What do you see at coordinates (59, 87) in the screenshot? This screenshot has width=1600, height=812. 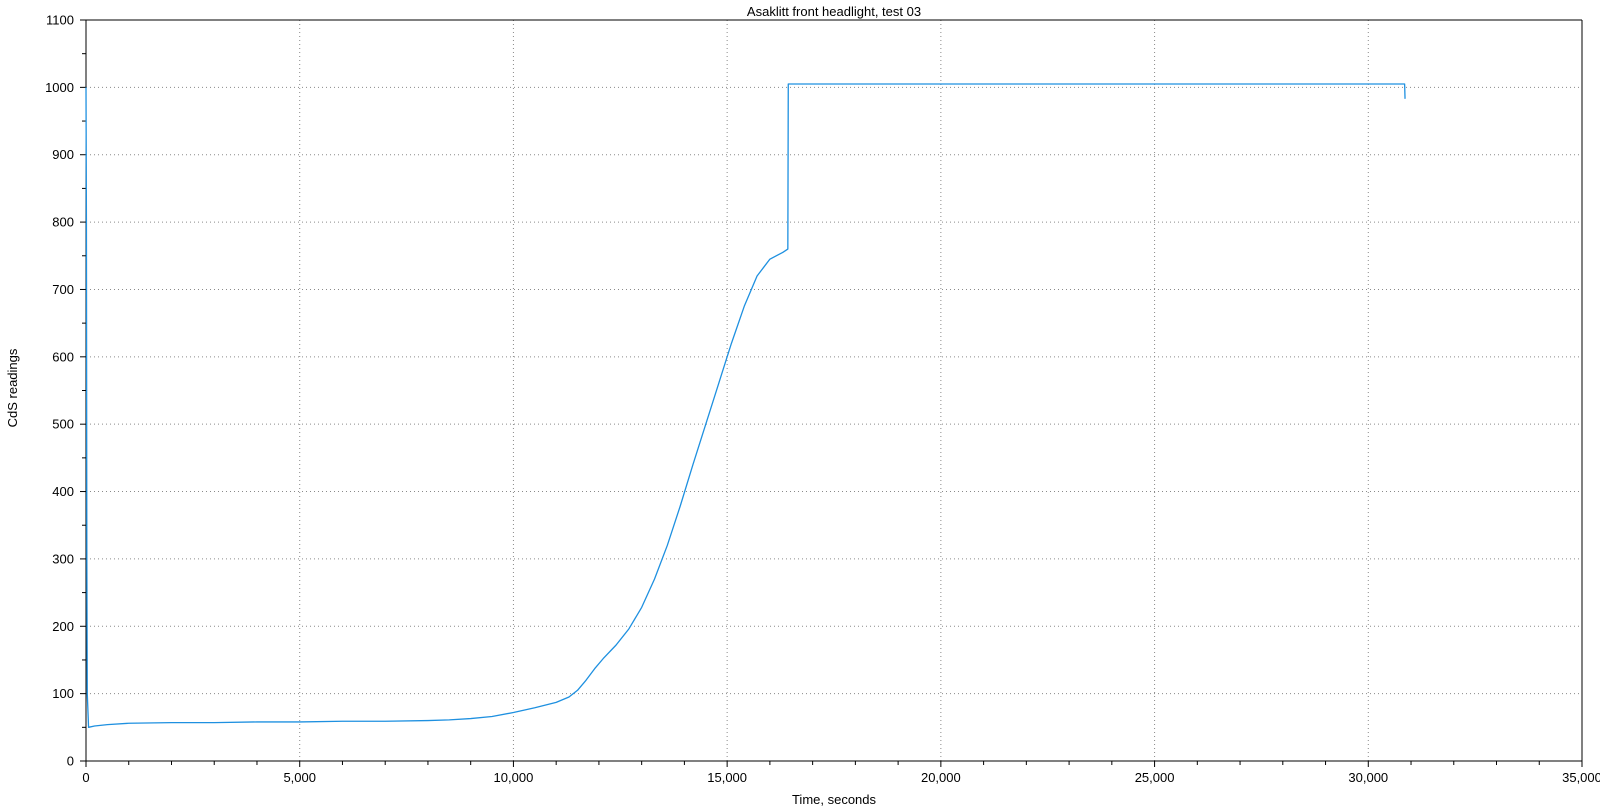 I see `y-tick-label: 1000` at bounding box center [59, 87].